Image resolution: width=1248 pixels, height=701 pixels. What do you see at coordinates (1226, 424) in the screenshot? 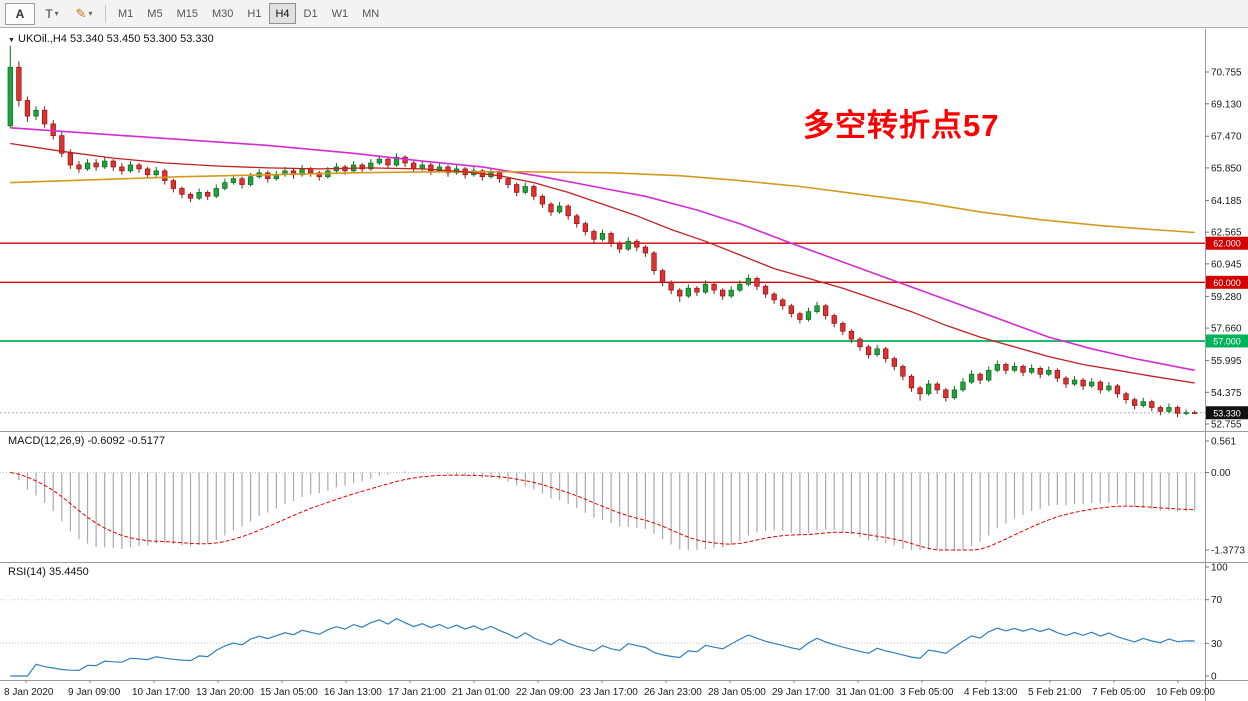
I see `price-axis-label: 52.755` at bounding box center [1226, 424].